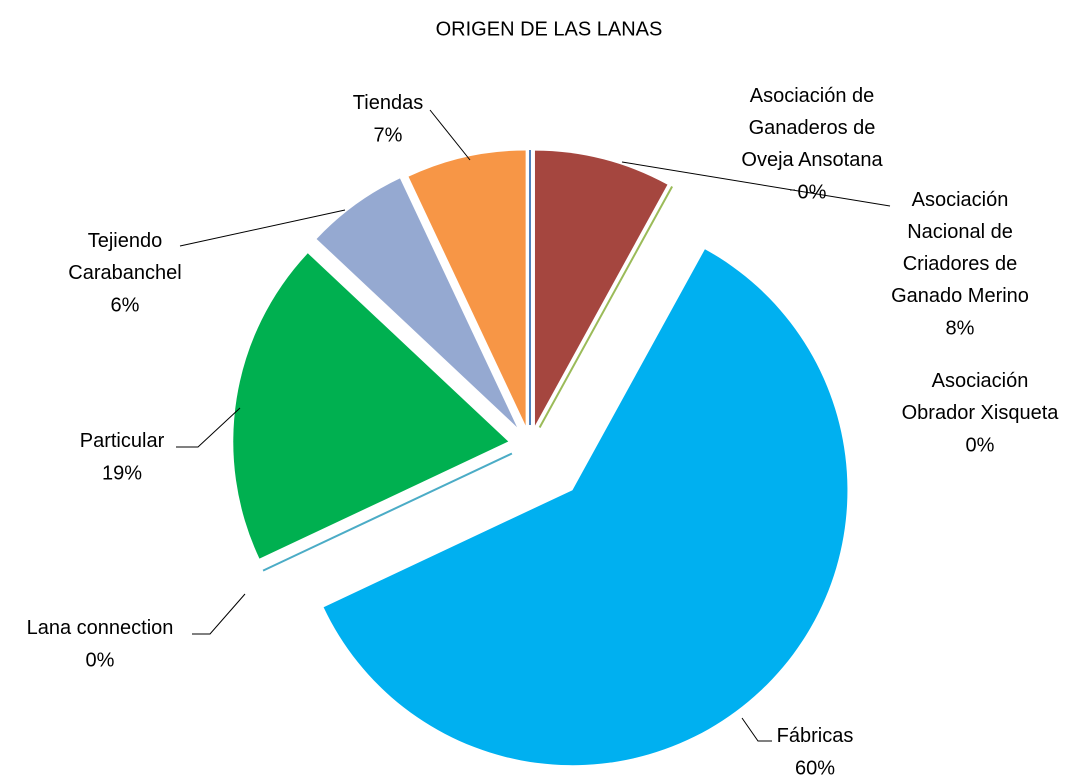 This screenshot has width=1083, height=783. Describe the element at coordinates (815, 736) in the screenshot. I see `data-label-name: Fábricas` at that location.